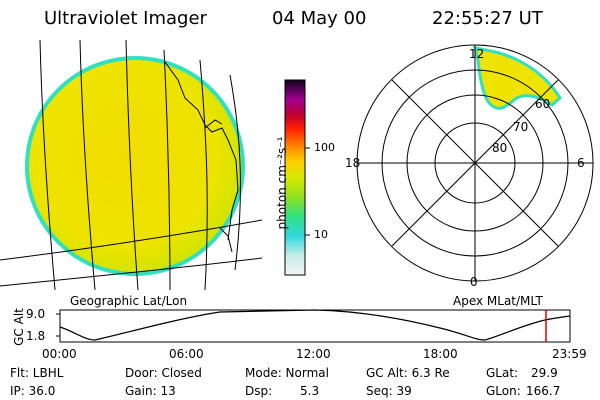 The height and width of the screenshot is (400, 600). What do you see at coordinates (521, 127) in the screenshot?
I see `lat-label-70: 70` at bounding box center [521, 127].